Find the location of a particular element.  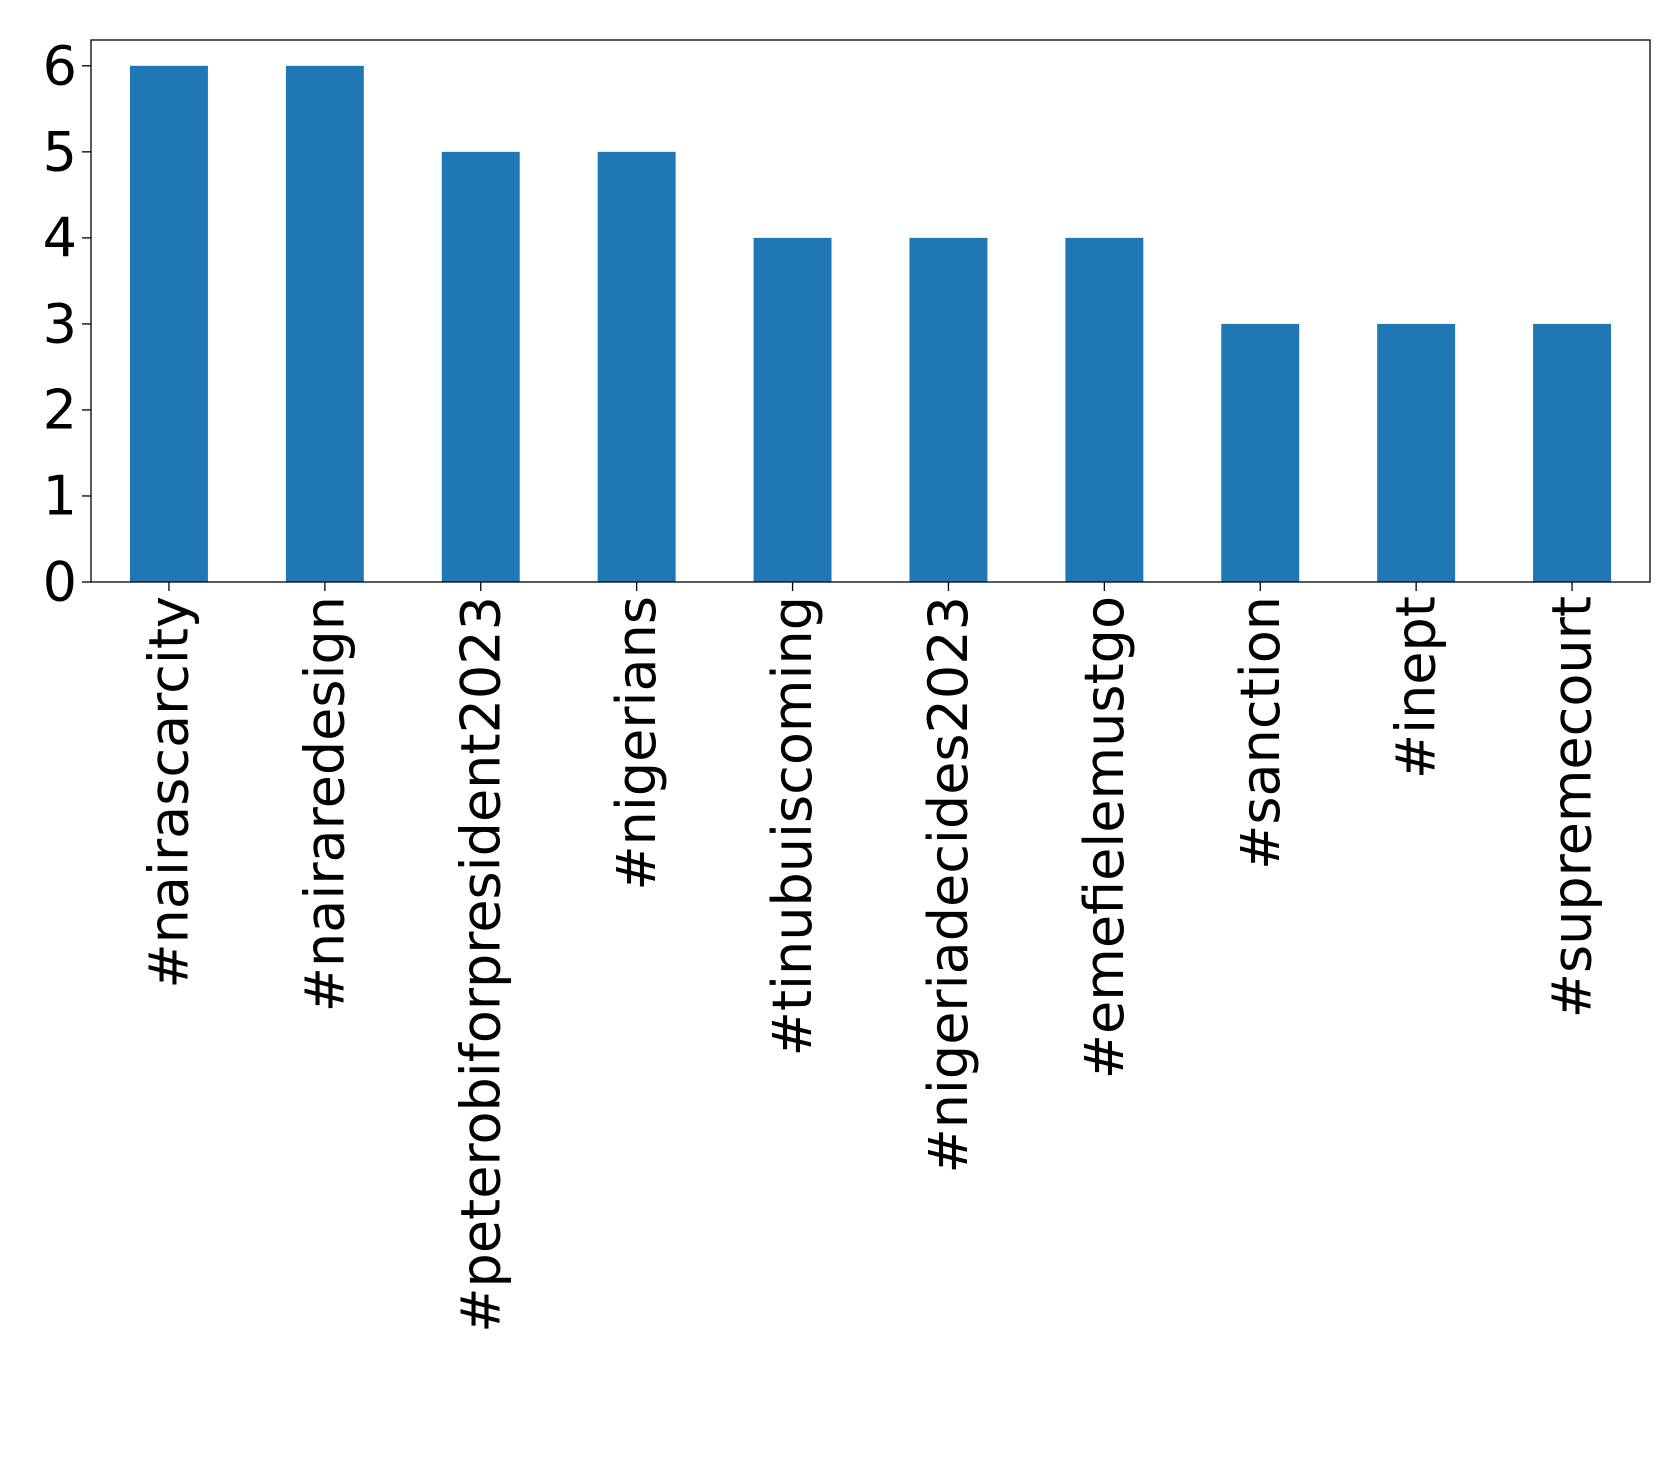

x-tick-label-3: #nigerians is located at coordinates (636, 743).